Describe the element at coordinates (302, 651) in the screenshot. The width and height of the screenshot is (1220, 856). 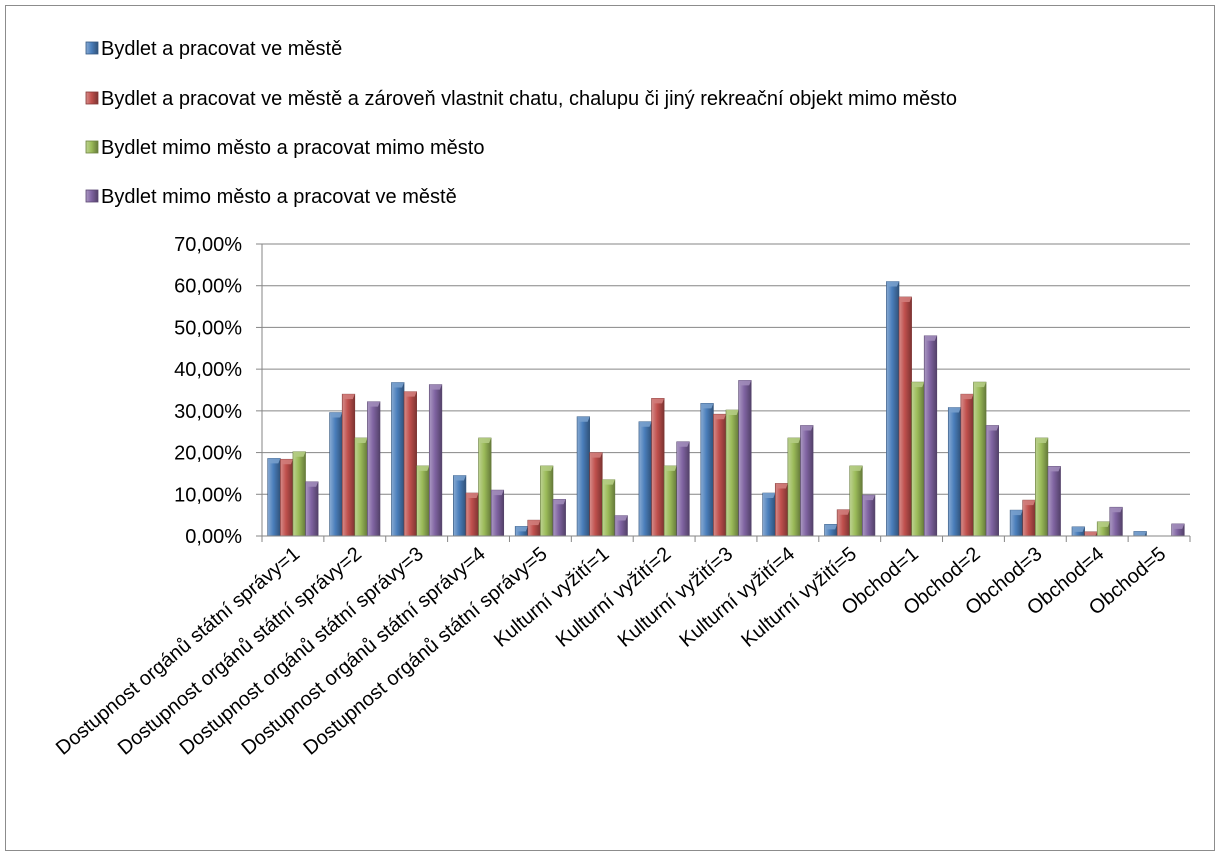
I see `x-tick-label: Dostupnost orgánů státní správy=3` at that location.